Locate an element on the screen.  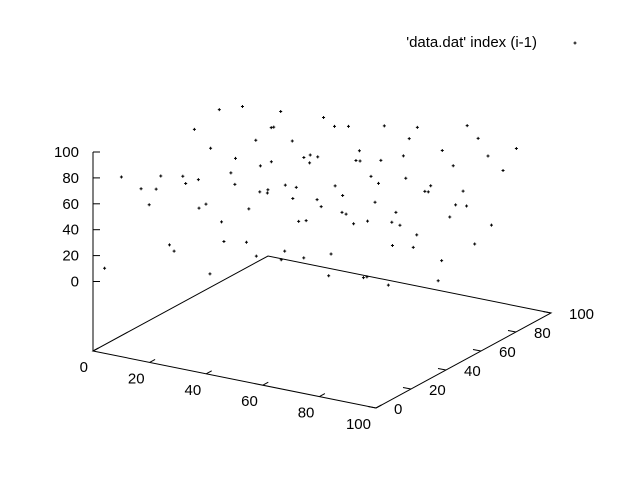
x-tick-label: 60 is located at coordinates (249, 401).